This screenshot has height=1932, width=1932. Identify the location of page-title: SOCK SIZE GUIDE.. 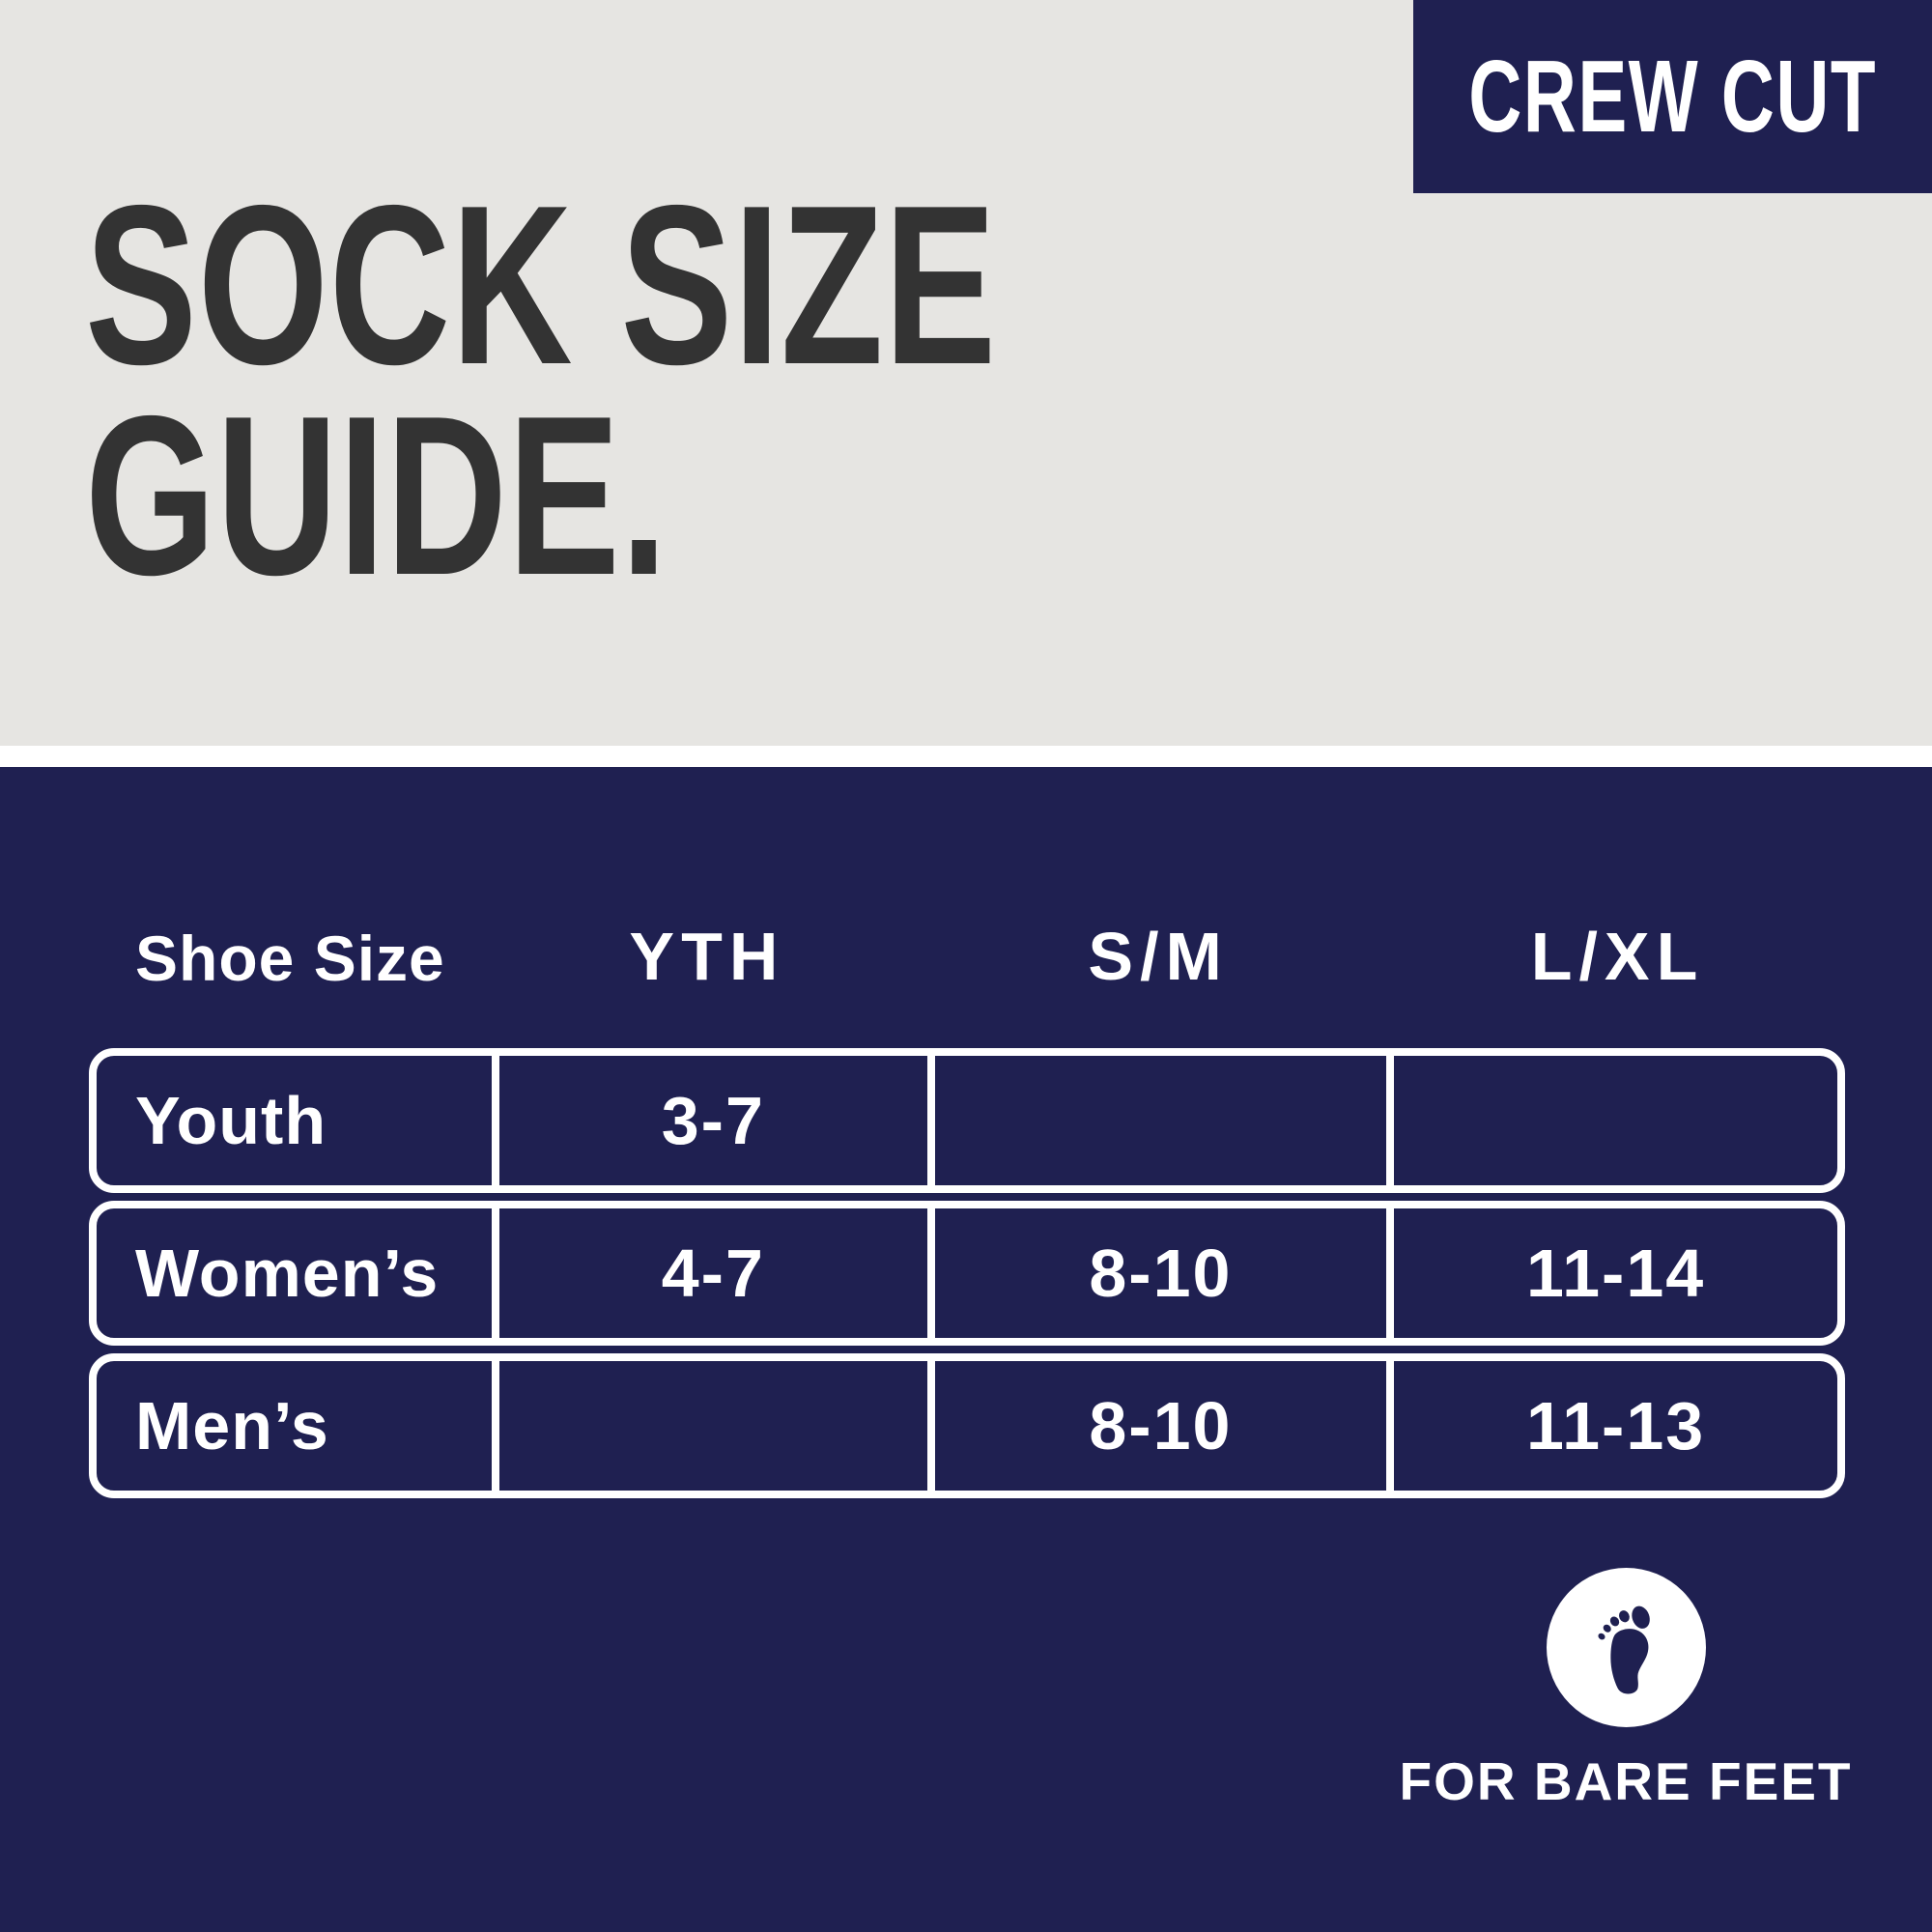
(541, 389).